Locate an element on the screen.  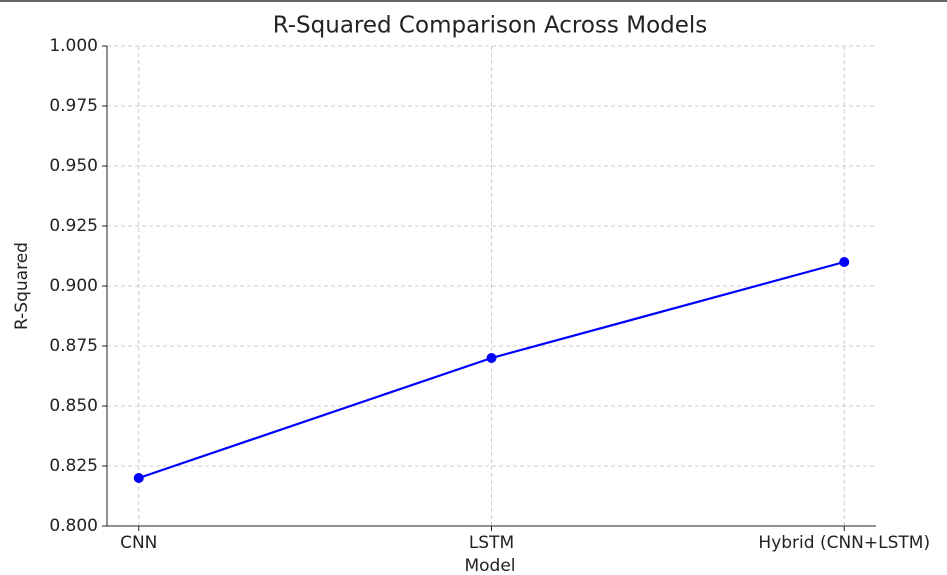
y-axis-label: R-Squared is located at coordinates (22, 286).